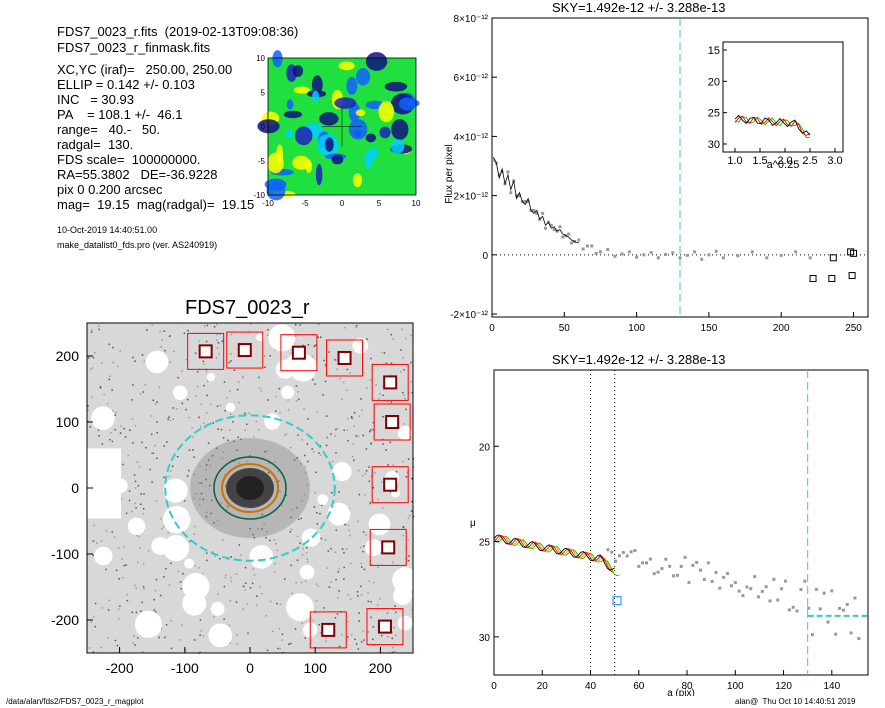 Image resolution: width=885 pixels, height=708 pixels. Describe the element at coordinates (250, 488) in the screenshot. I see `galaxy-nucleus` at that location.